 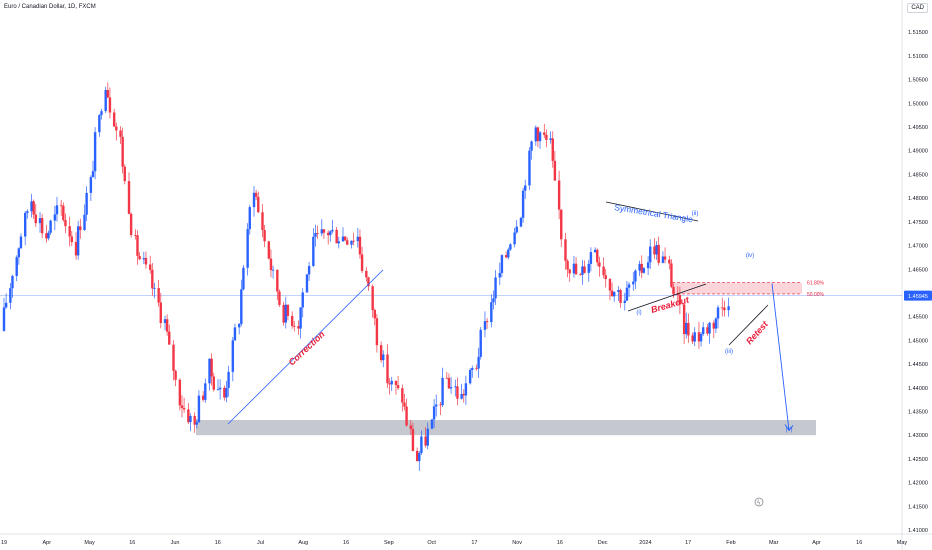 I want to click on x-tick-label: Nov, so click(x=517, y=543).